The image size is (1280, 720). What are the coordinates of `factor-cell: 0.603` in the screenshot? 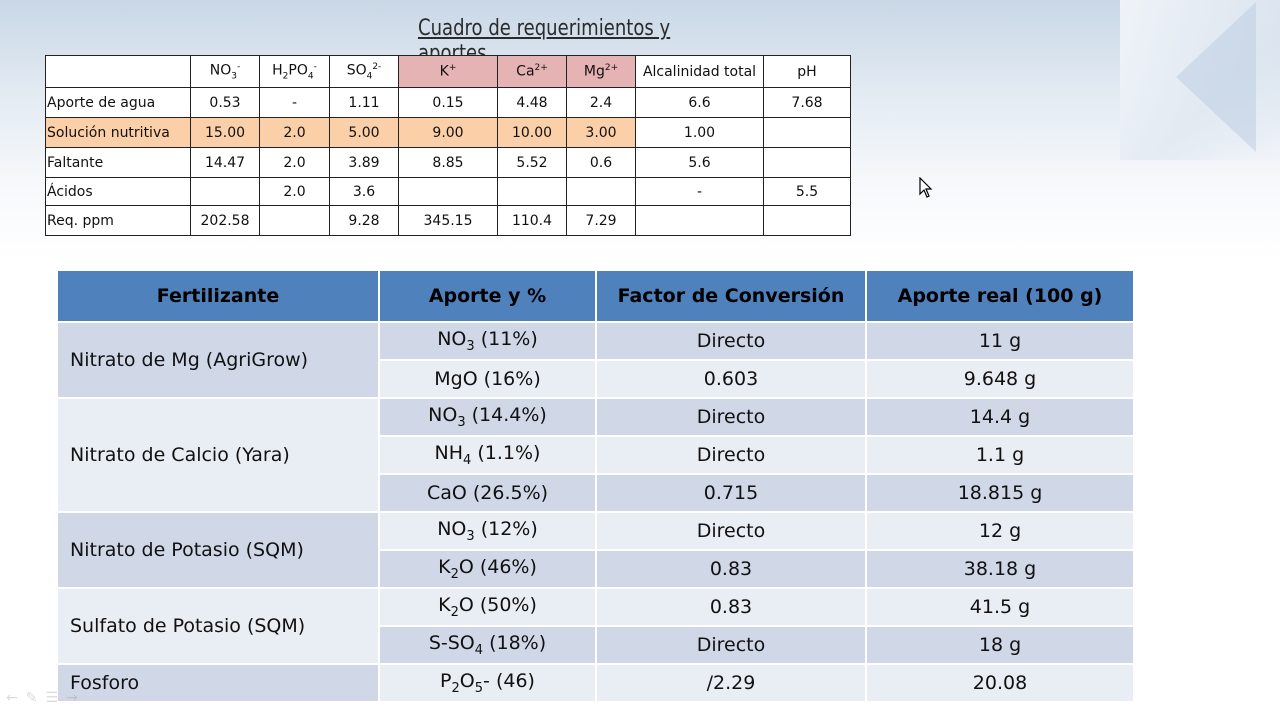 It's located at (731, 379).